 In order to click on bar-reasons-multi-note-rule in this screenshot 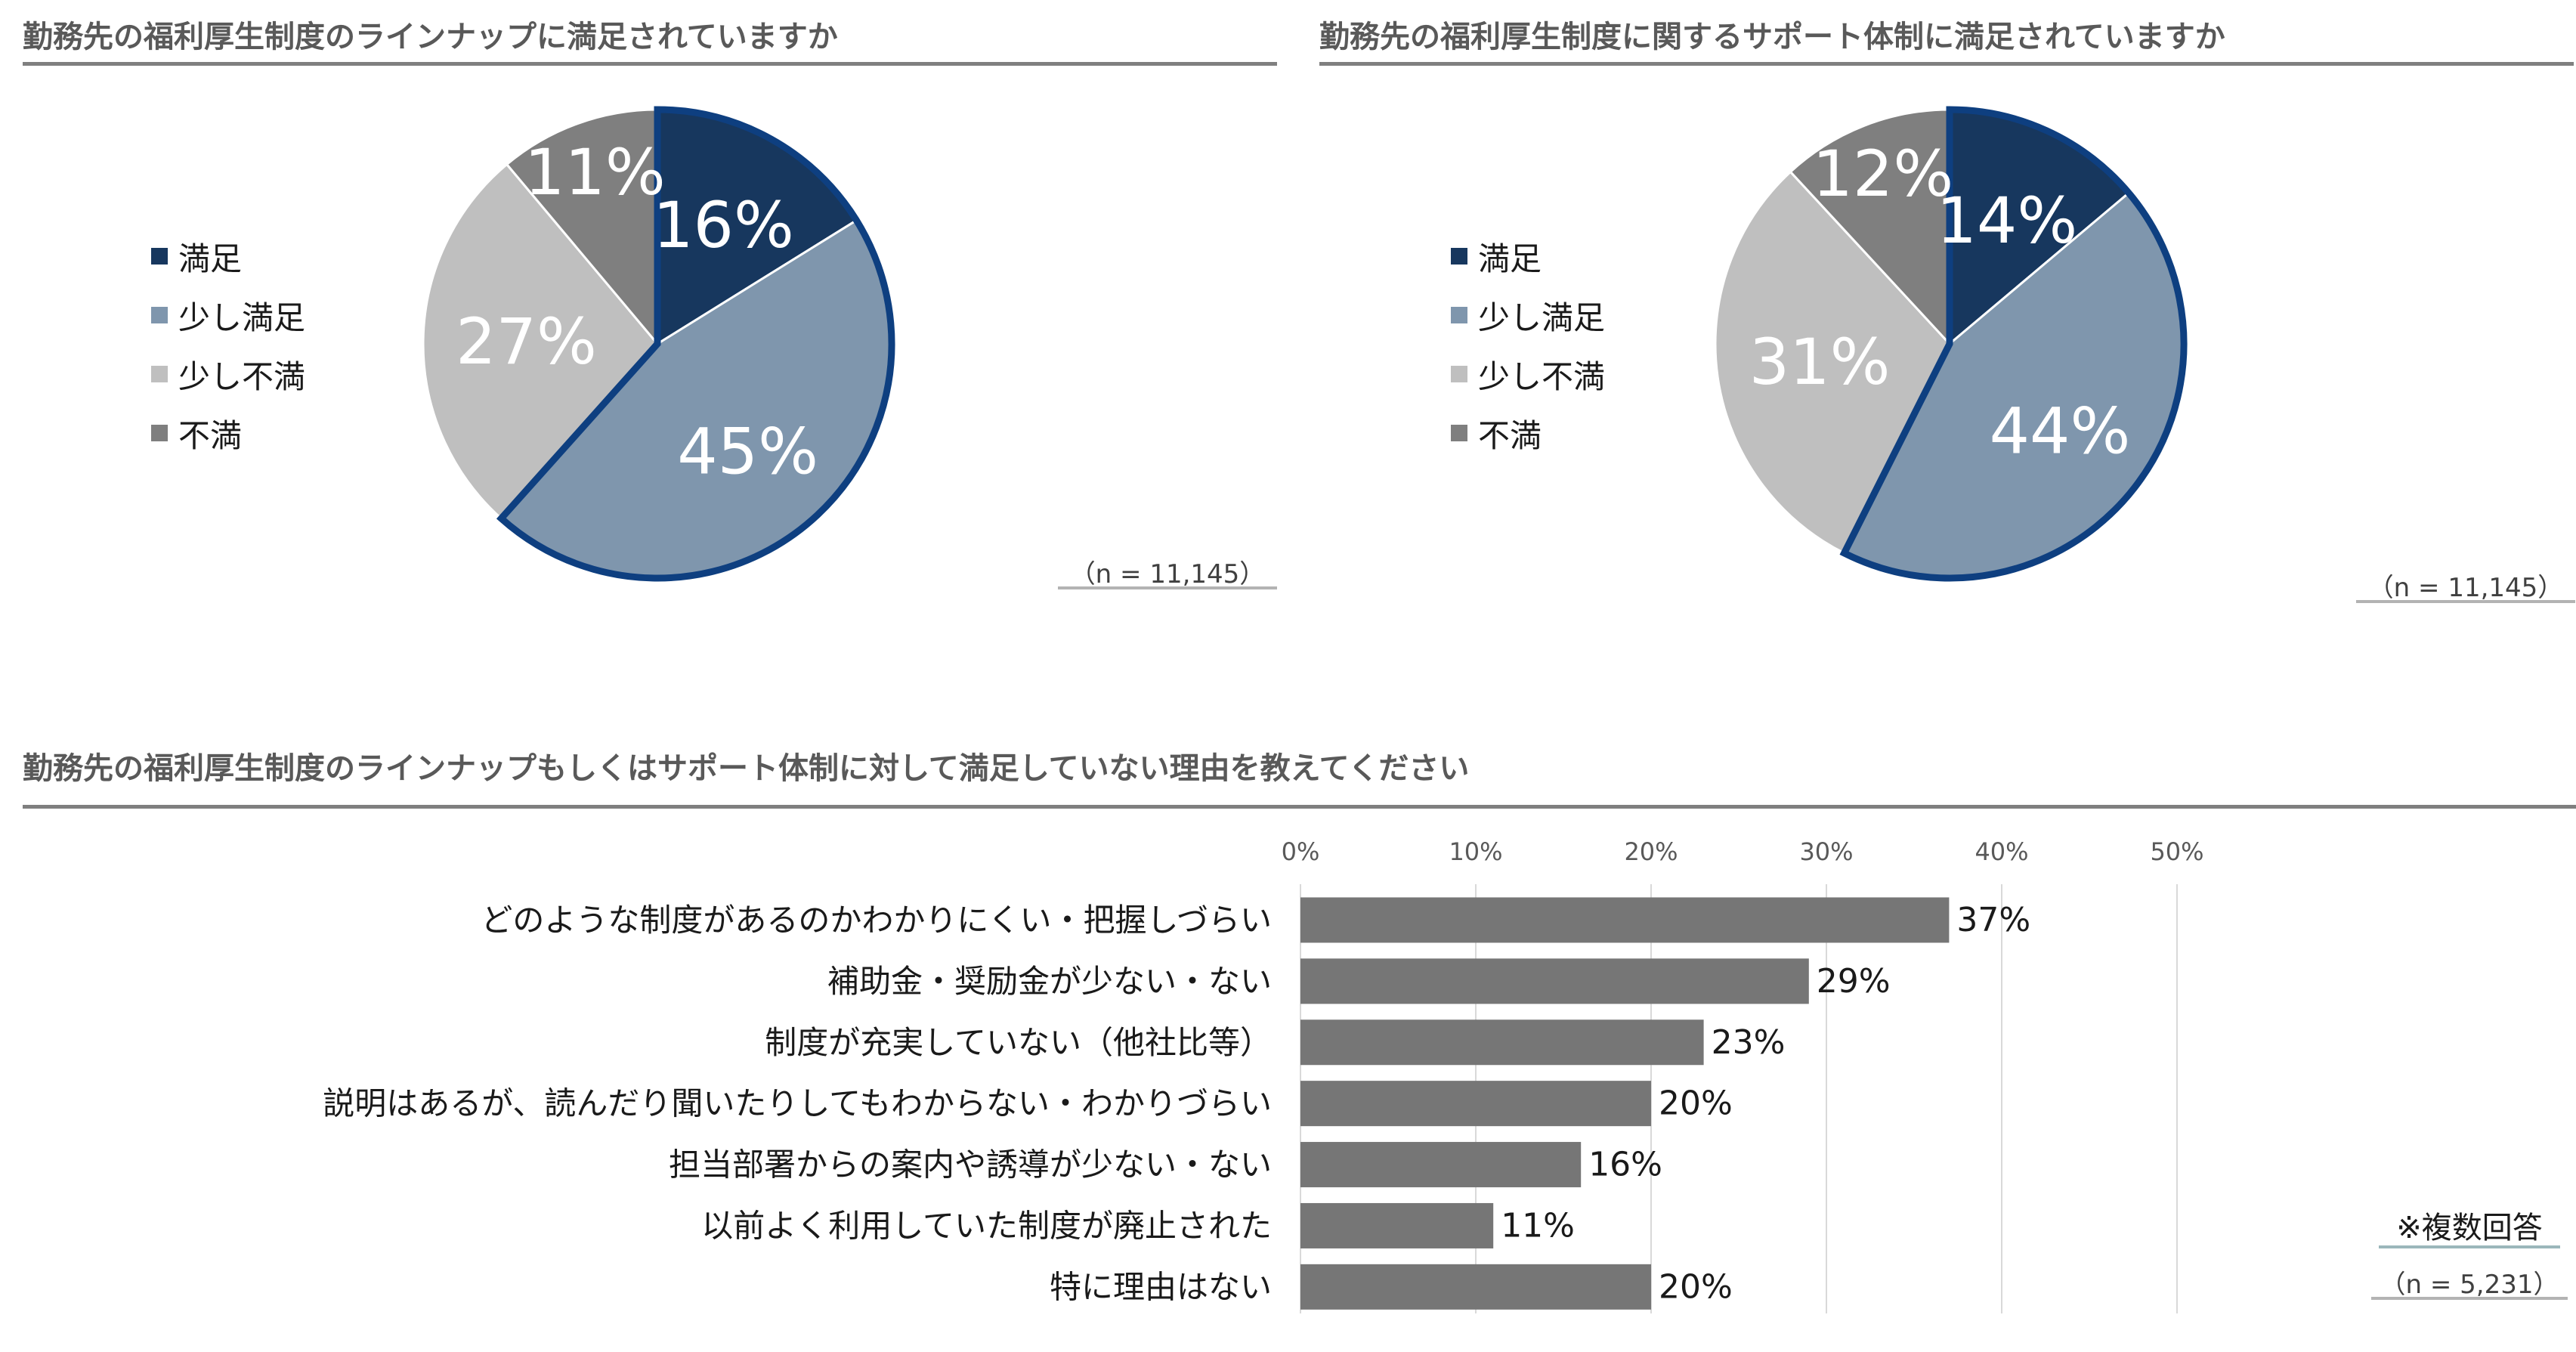, I will do `click(2469, 1246)`.